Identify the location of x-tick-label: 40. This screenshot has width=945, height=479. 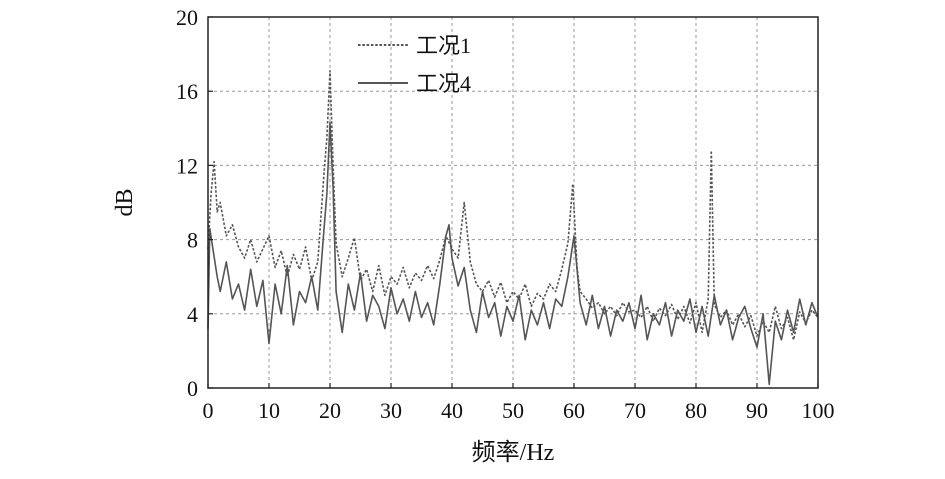
(452, 410).